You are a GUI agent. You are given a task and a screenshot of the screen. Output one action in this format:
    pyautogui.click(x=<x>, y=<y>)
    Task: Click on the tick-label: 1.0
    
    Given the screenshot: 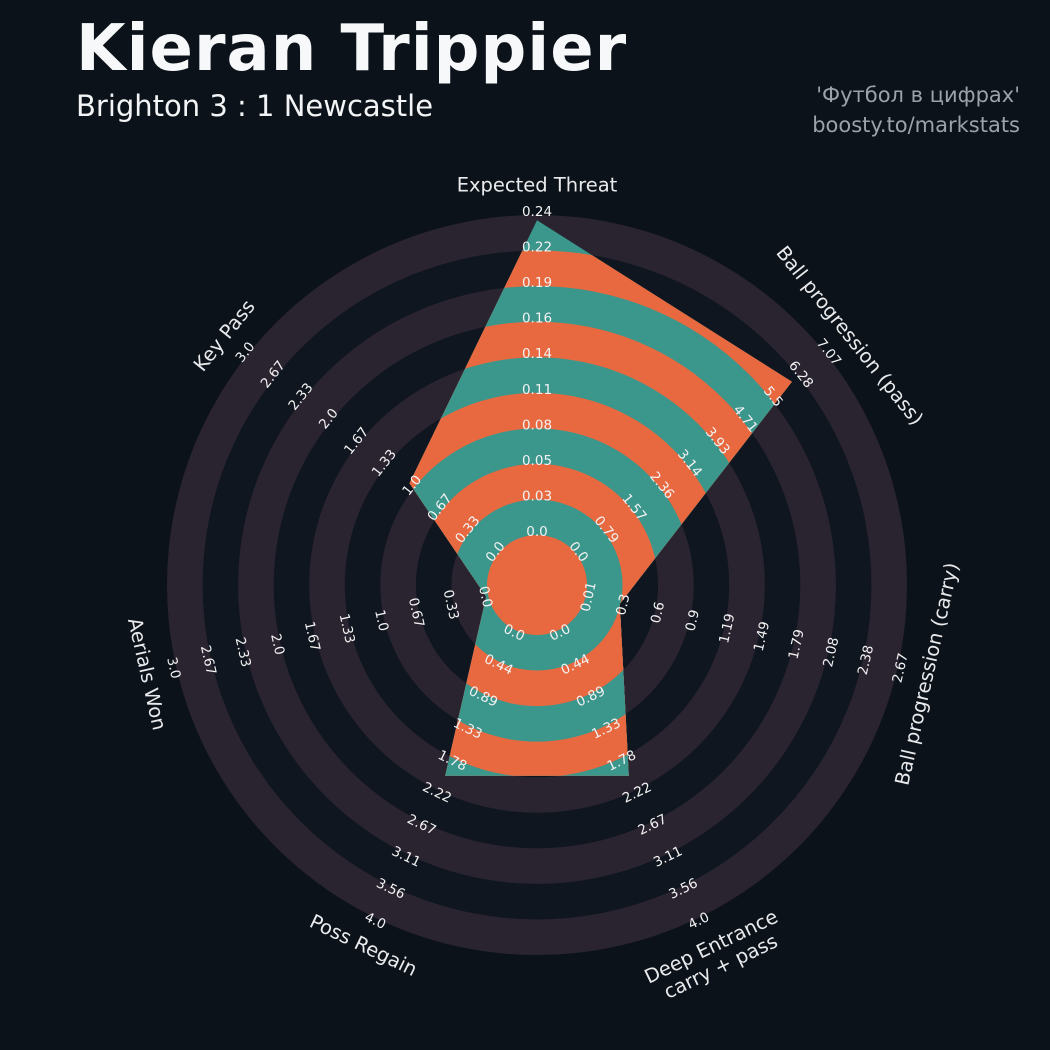 What is the action you would take?
    pyautogui.click(x=381, y=620)
    